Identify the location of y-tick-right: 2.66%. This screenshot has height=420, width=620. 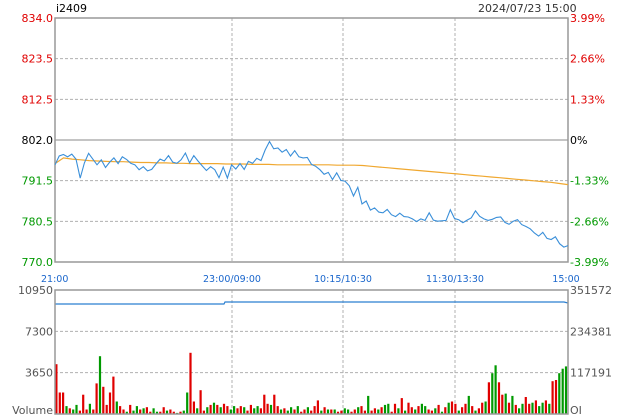
(587, 59).